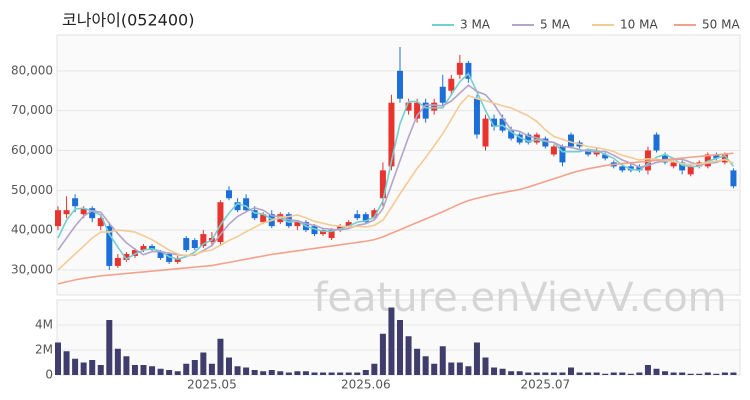 This screenshot has width=750, height=400. What do you see at coordinates (721, 25) in the screenshot?
I see `legend-label: 50 MA` at bounding box center [721, 25].